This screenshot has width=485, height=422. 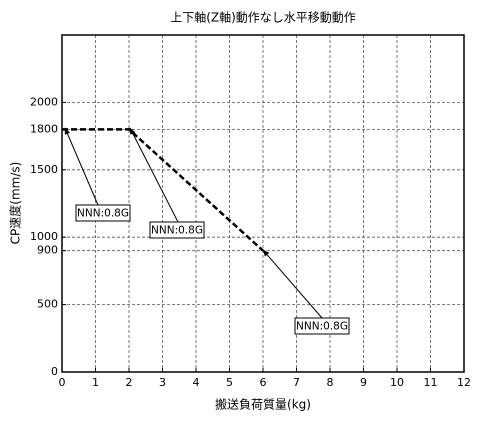 I want to click on x-tick-label: 9, so click(x=363, y=382).